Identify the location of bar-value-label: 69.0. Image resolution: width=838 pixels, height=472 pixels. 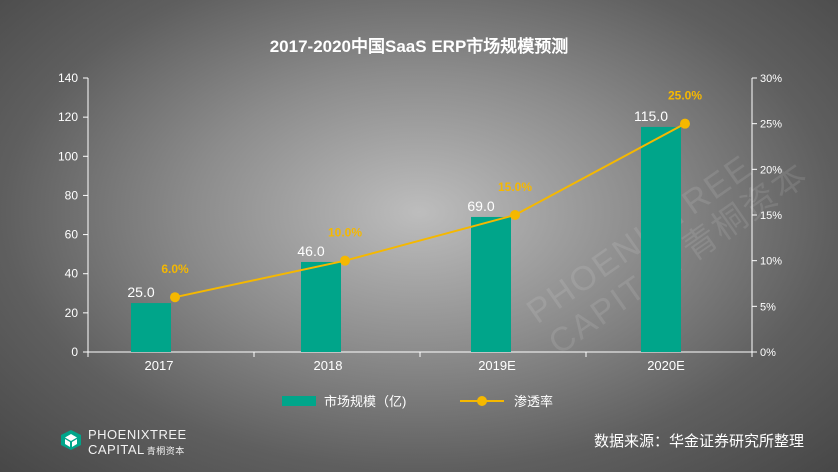
(480, 206).